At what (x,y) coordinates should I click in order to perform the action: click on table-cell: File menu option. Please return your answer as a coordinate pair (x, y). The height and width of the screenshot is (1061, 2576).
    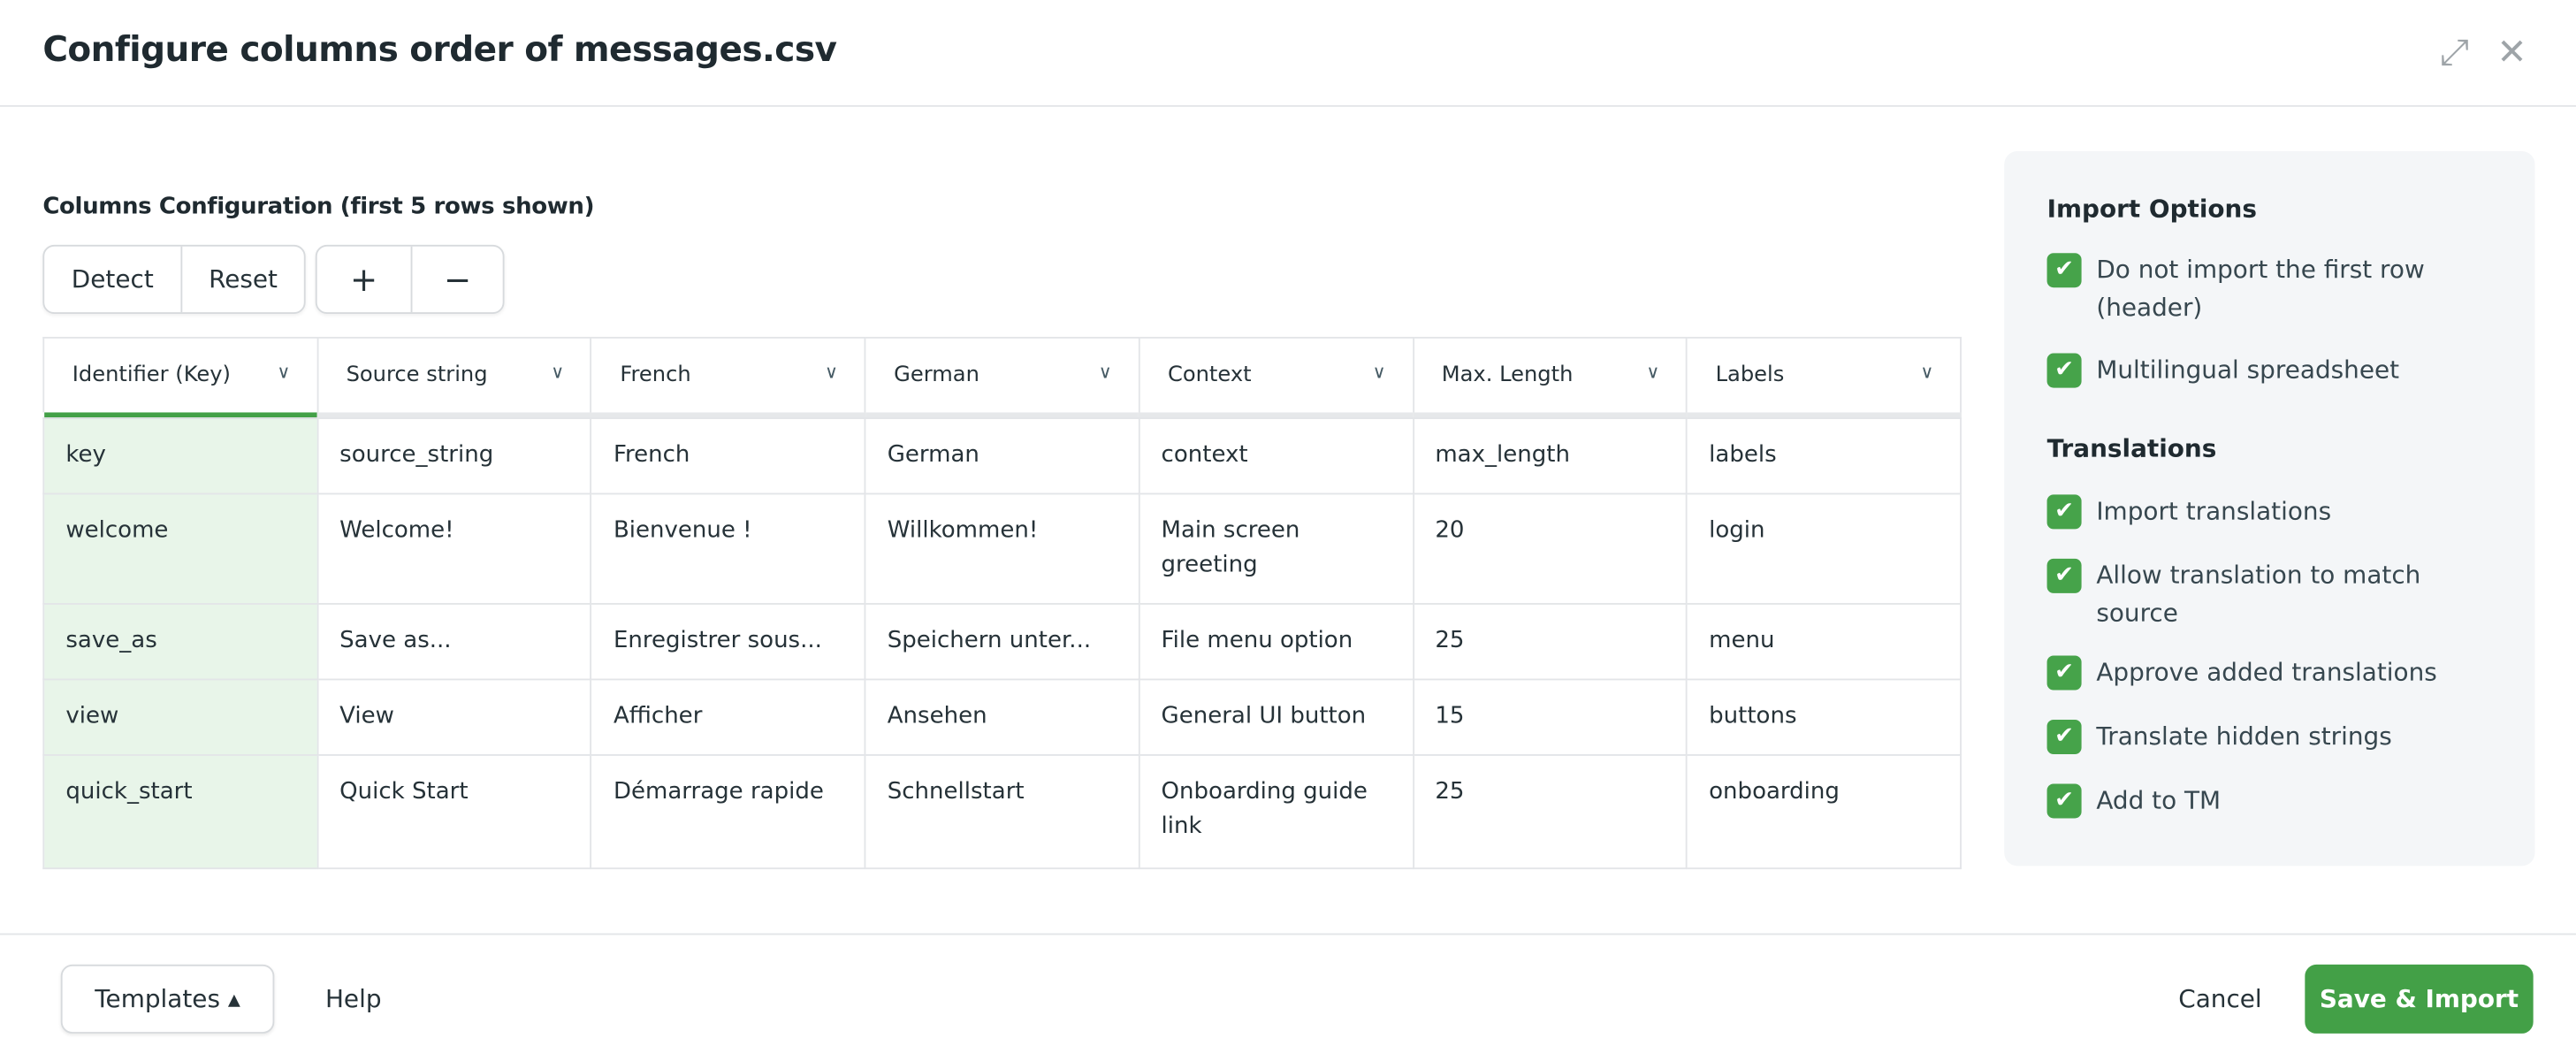
    Looking at the image, I should click on (1276, 642).